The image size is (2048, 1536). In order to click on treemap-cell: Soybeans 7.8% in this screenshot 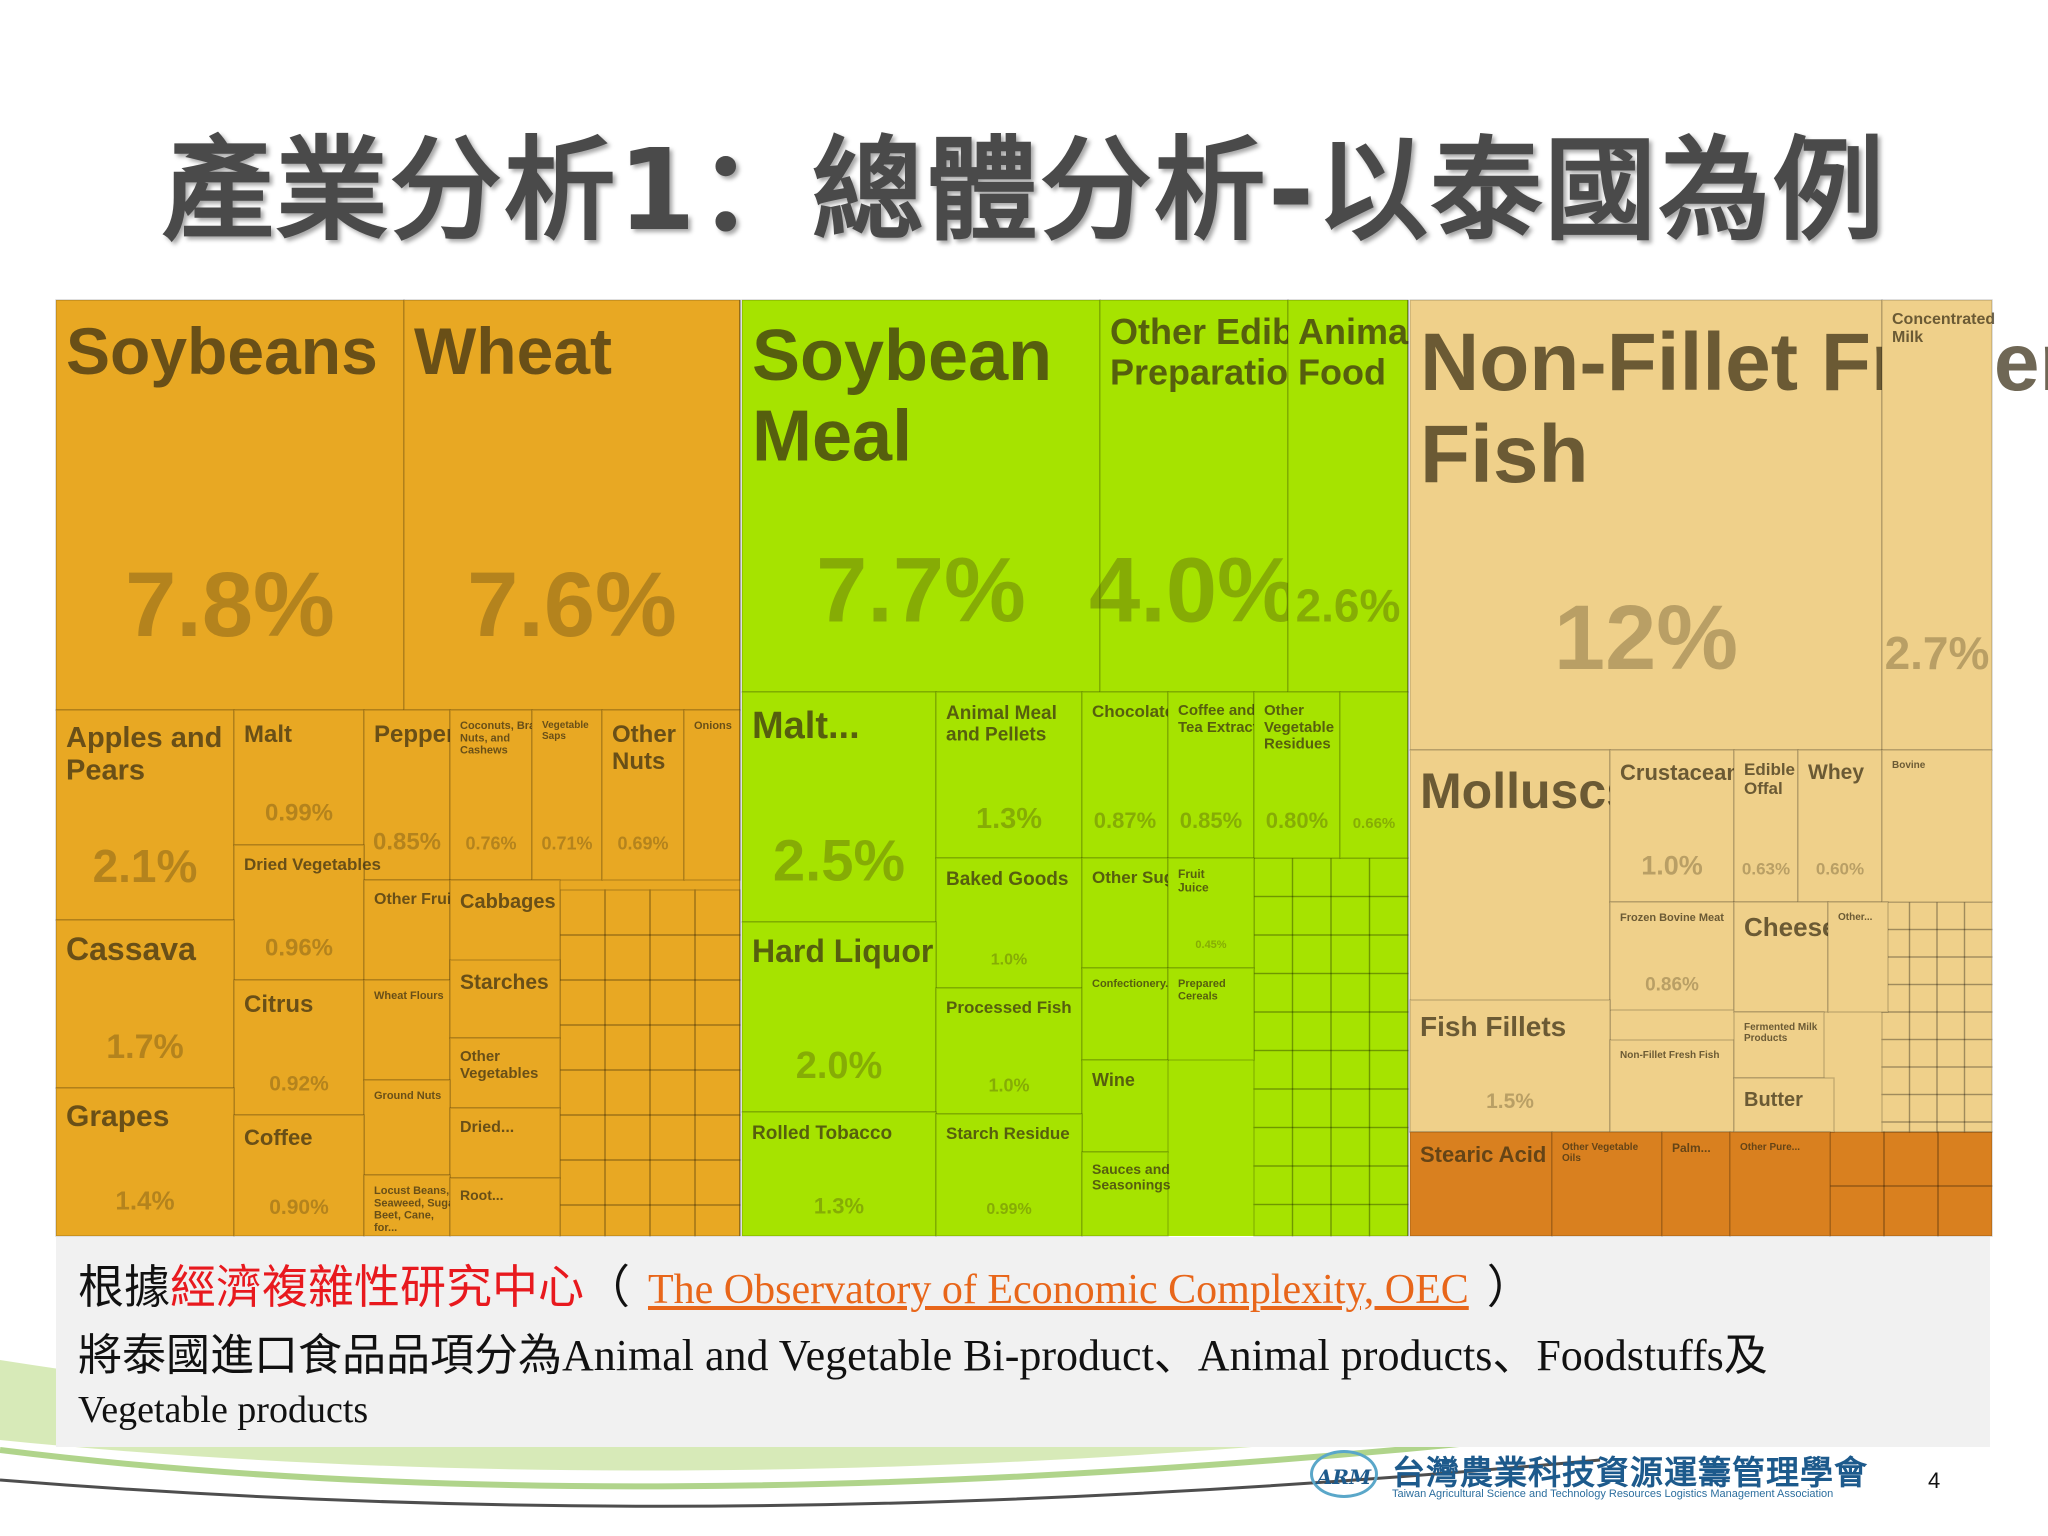, I will do `click(230, 505)`.